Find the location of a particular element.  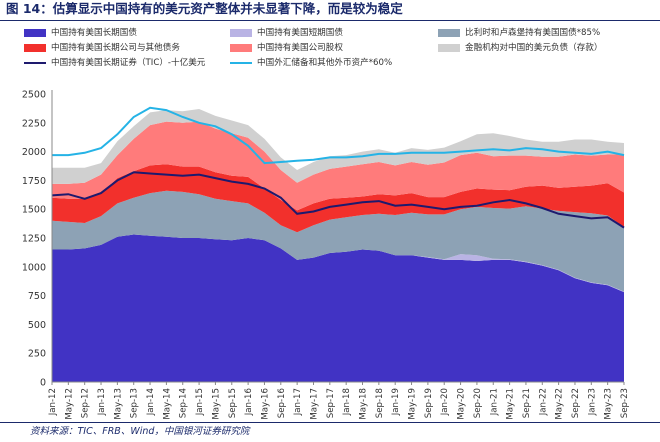

x-tick-label: Jan-23 is located at coordinates (592, 402).